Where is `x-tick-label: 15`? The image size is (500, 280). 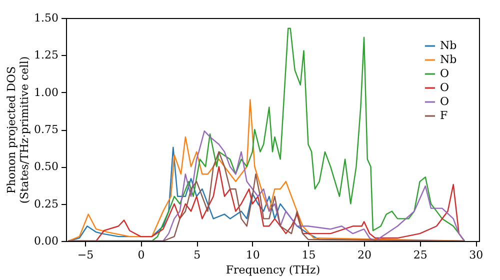 x-tick-label: 15 is located at coordinates (309, 255).